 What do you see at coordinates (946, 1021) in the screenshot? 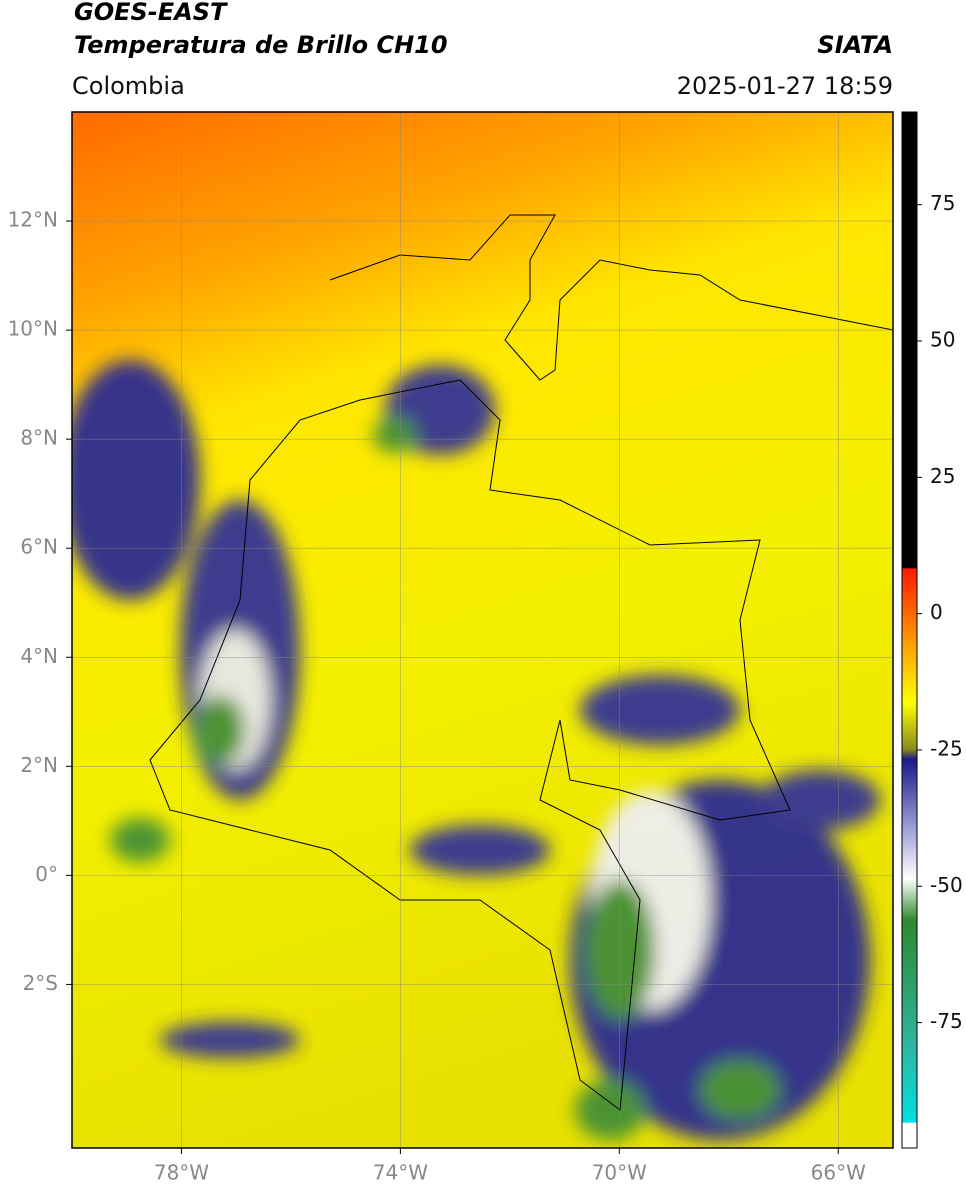
I see `colorbar-label: -75` at bounding box center [946, 1021].